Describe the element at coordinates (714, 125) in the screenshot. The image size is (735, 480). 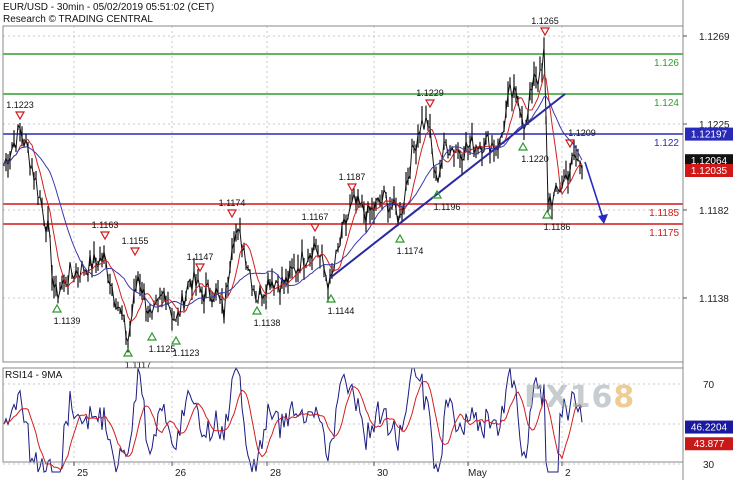
I see `price-tick-label: 1.1225` at that location.